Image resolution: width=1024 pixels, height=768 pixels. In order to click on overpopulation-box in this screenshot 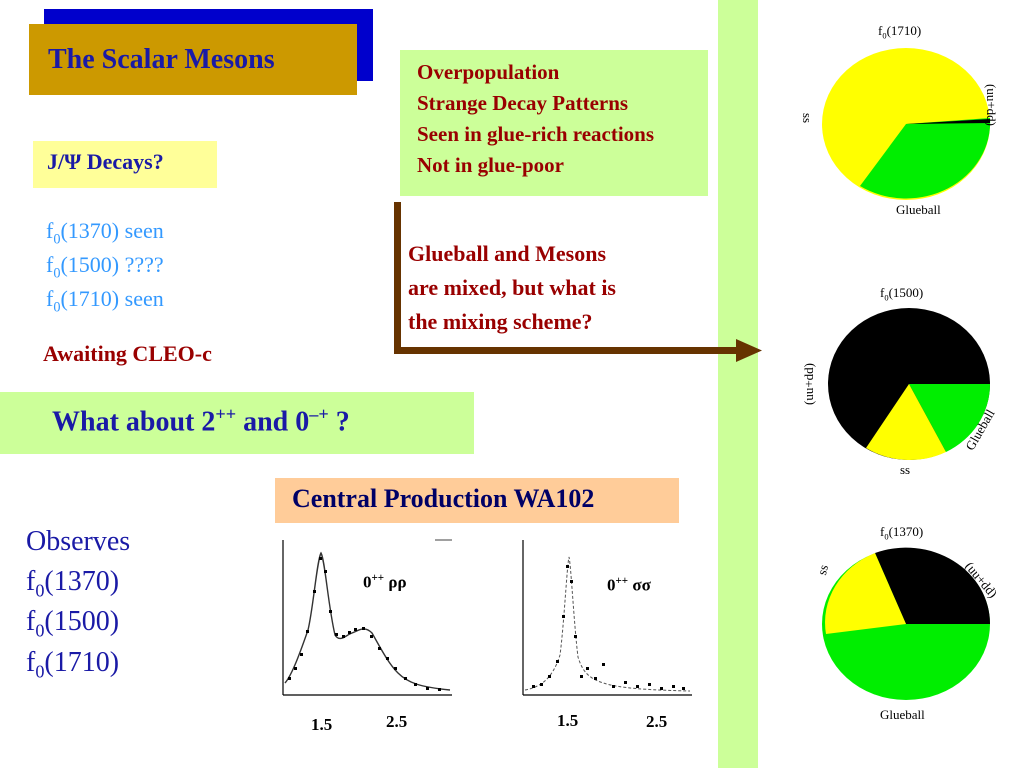, I will do `click(554, 123)`.